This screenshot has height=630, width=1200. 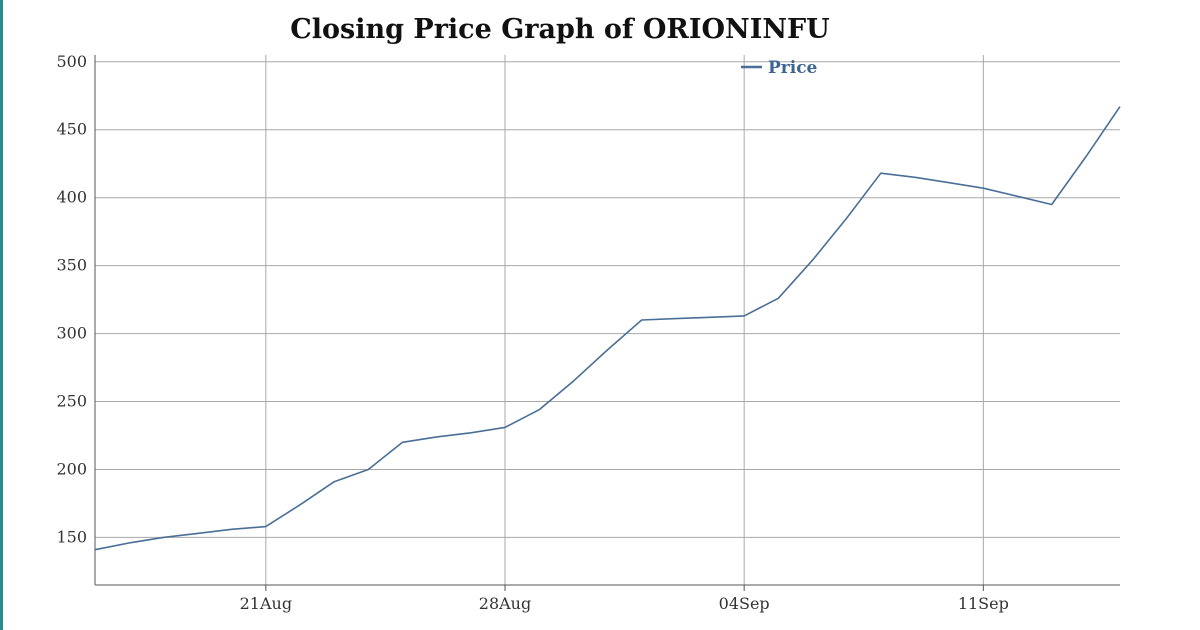 What do you see at coordinates (71, 401) in the screenshot?
I see `y-tick-label-250: 250` at bounding box center [71, 401].